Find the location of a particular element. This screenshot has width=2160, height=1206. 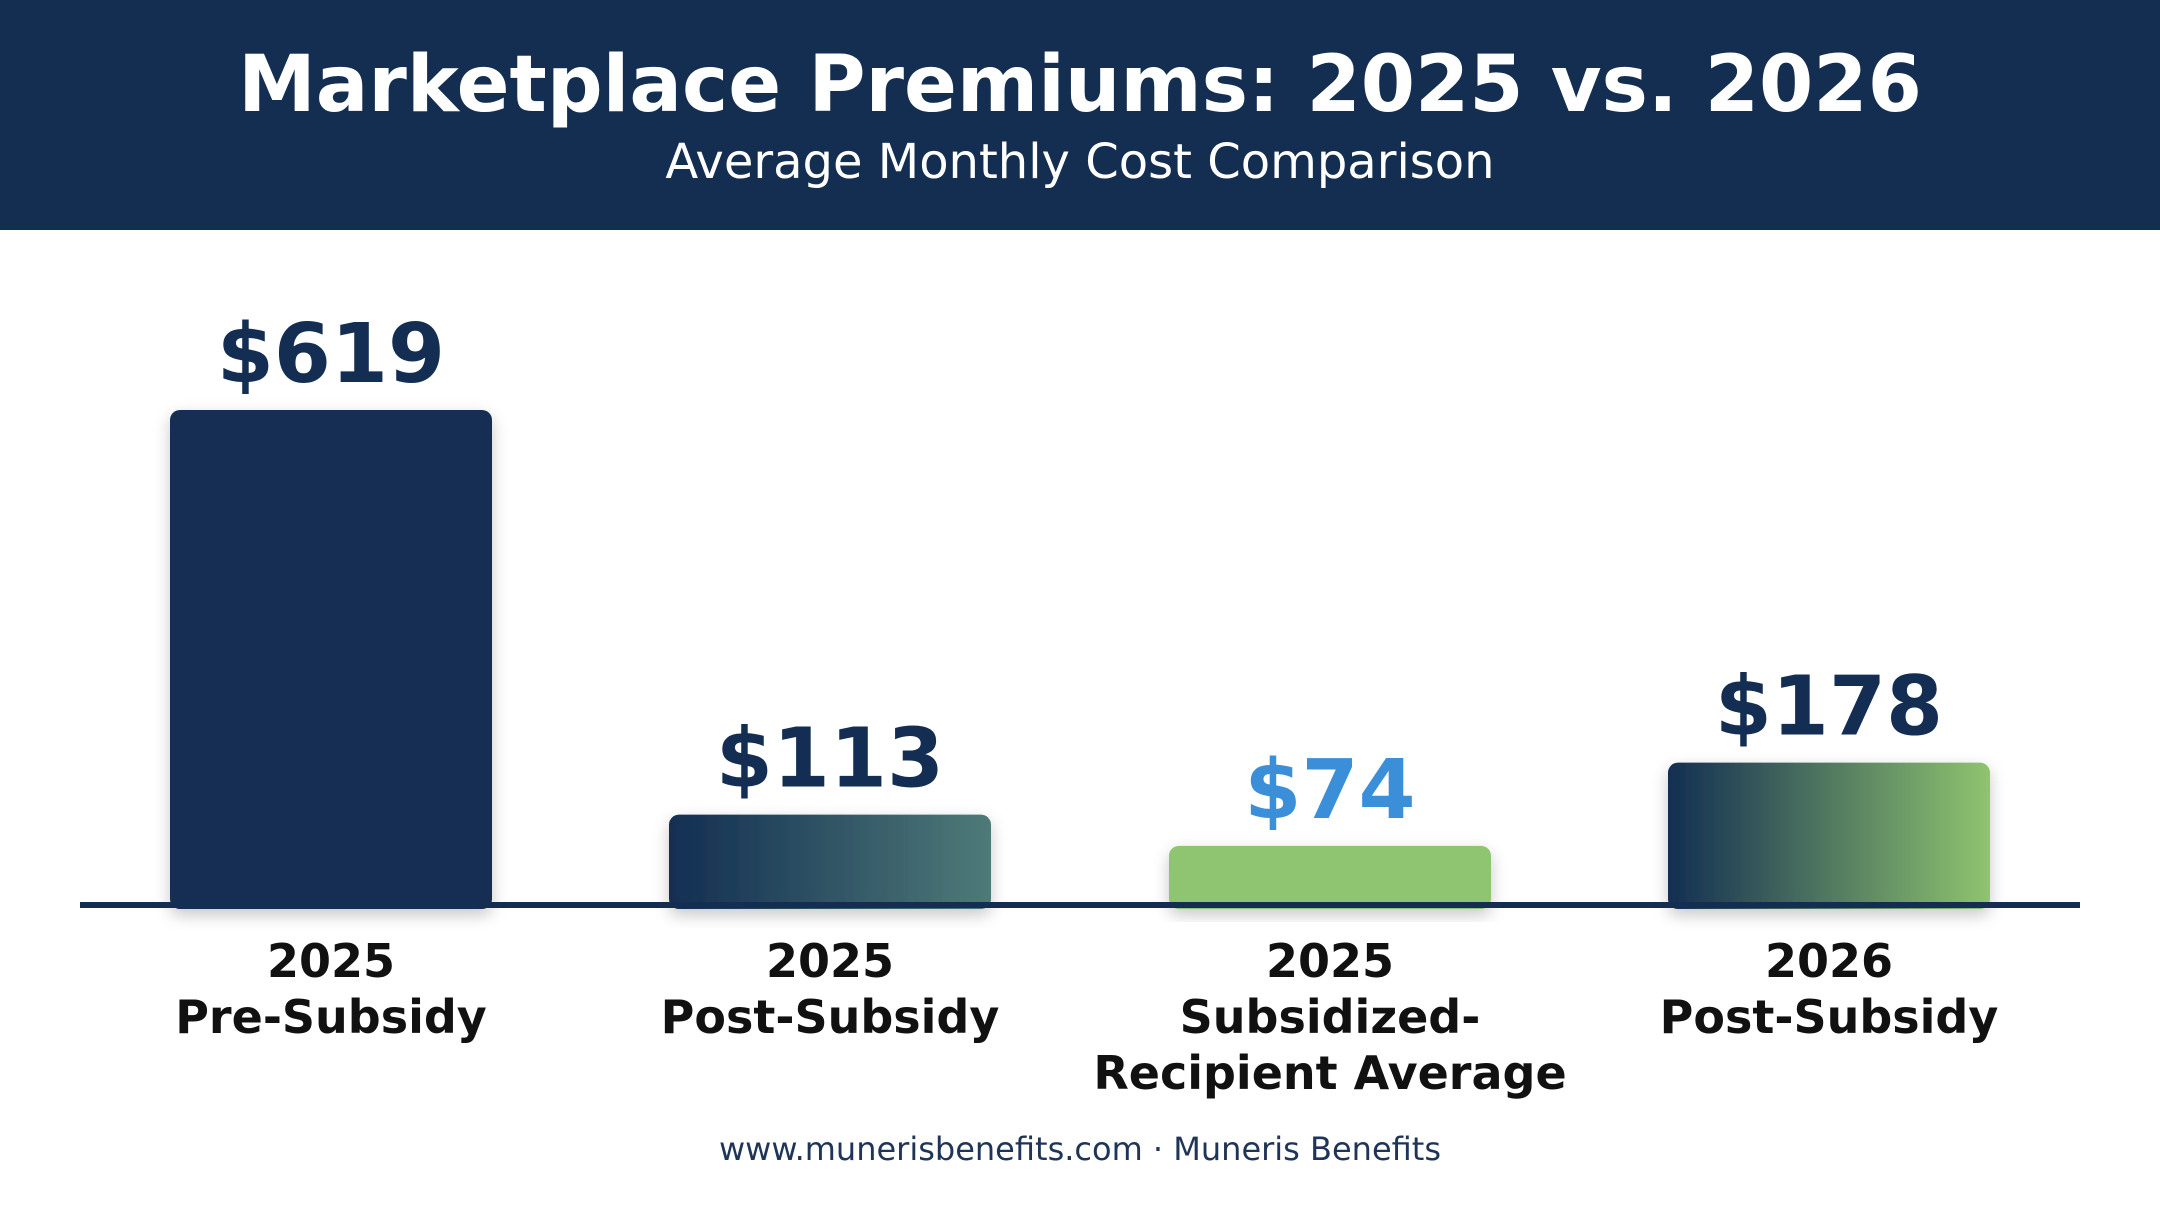

category-label-line: Pre-Subsidy is located at coordinates (331, 1017).